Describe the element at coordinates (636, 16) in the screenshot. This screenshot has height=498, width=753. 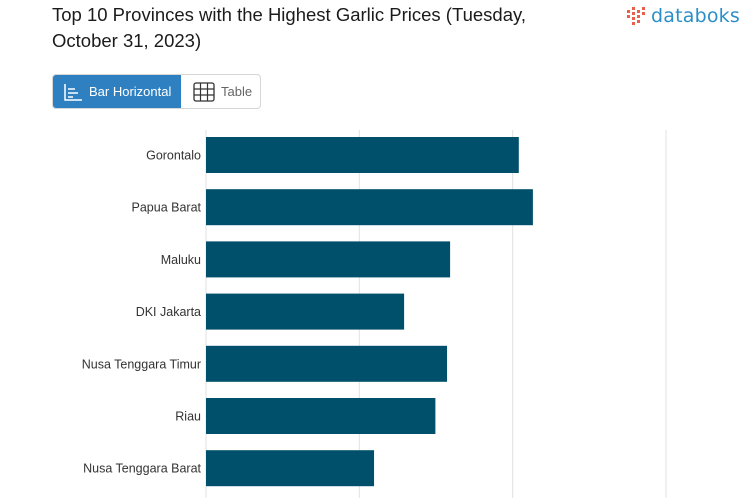
I see `databoks-logo-icon` at that location.